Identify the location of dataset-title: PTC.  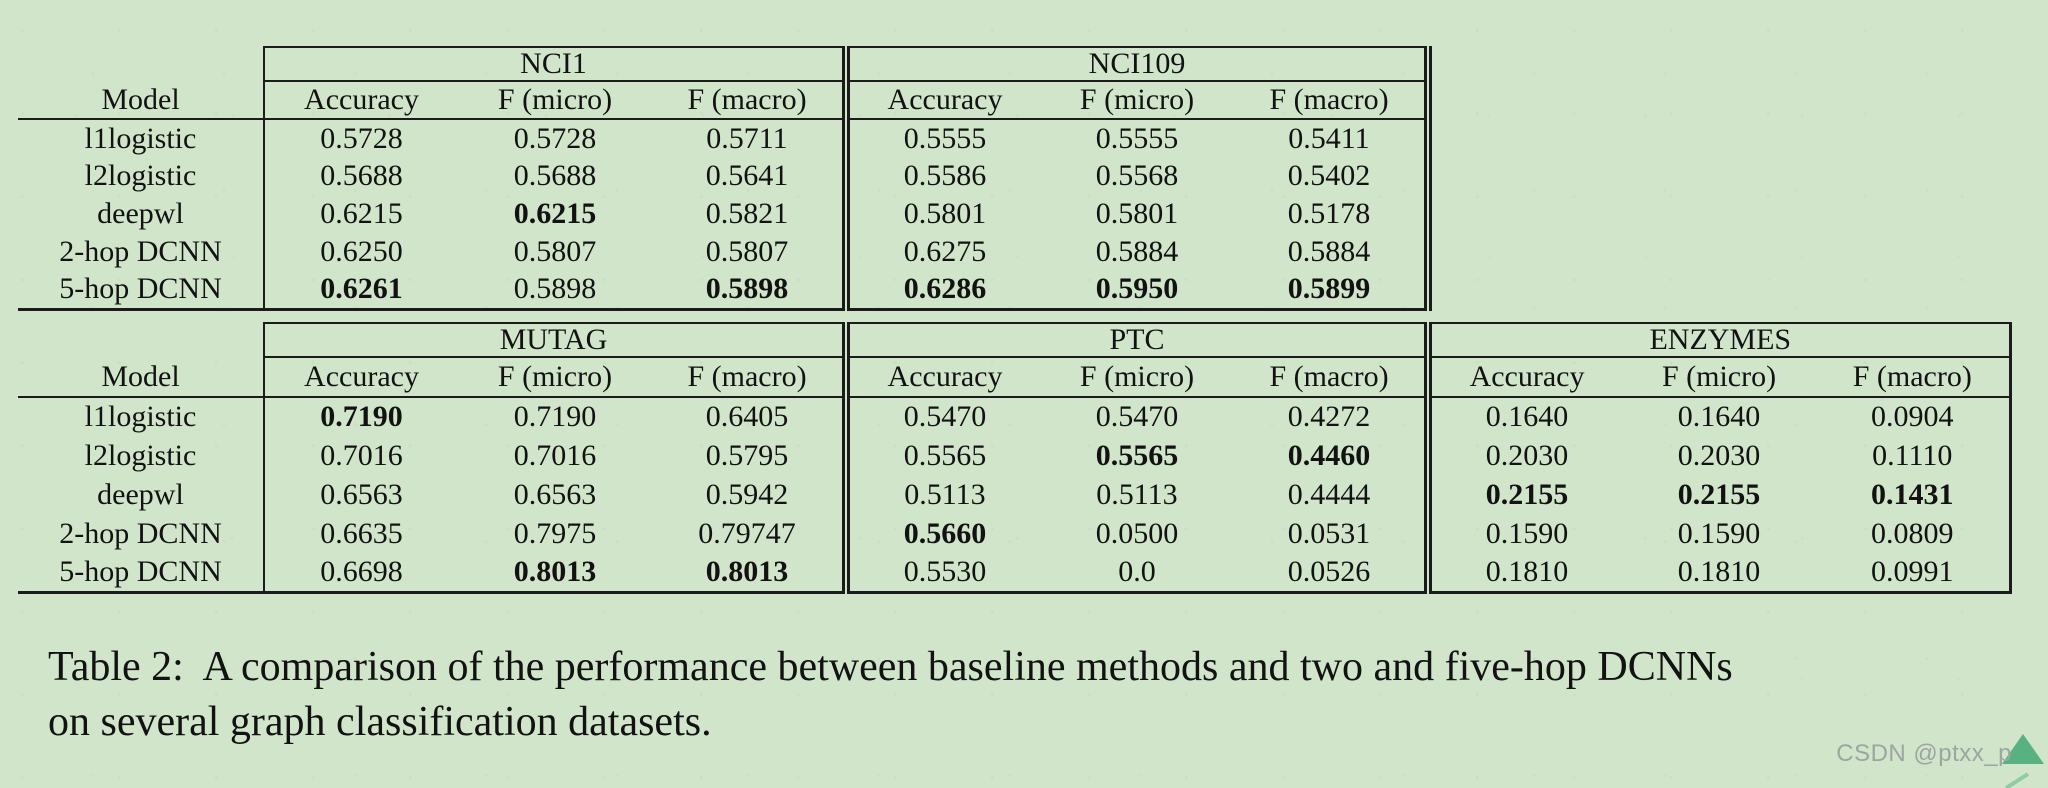
(1135, 340).